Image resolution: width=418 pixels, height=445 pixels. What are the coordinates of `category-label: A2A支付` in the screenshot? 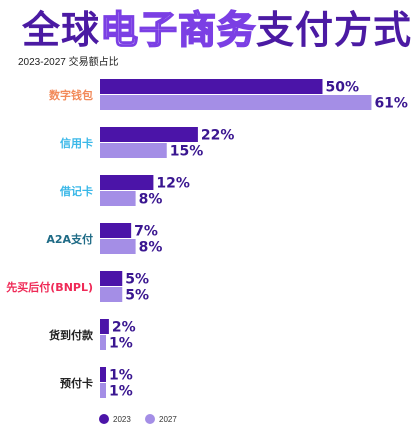 It's located at (69, 239).